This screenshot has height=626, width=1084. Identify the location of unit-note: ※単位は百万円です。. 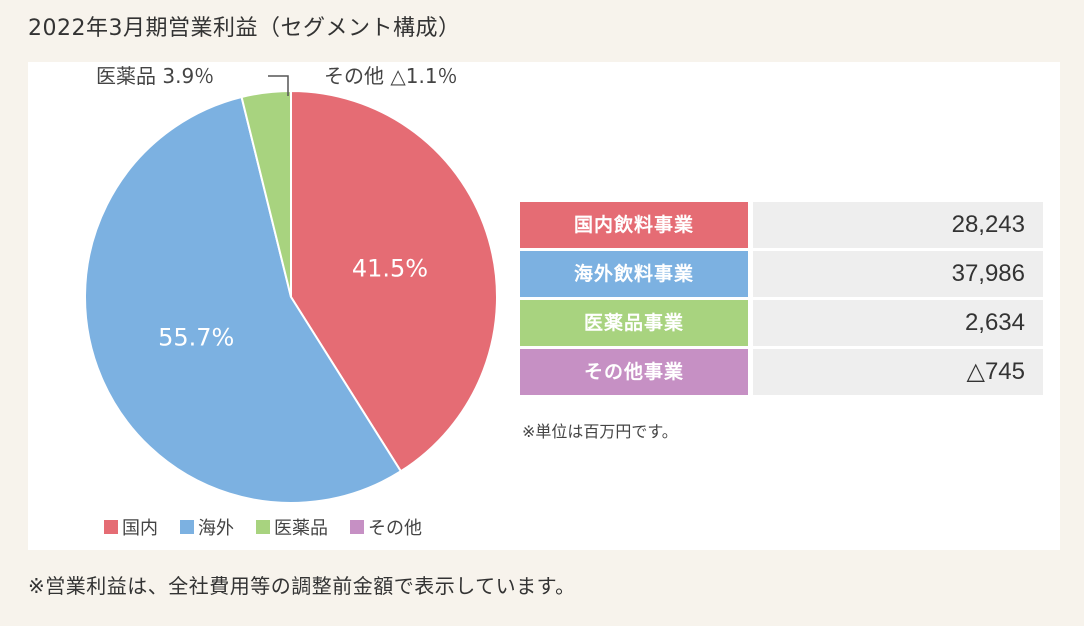
(600, 431).